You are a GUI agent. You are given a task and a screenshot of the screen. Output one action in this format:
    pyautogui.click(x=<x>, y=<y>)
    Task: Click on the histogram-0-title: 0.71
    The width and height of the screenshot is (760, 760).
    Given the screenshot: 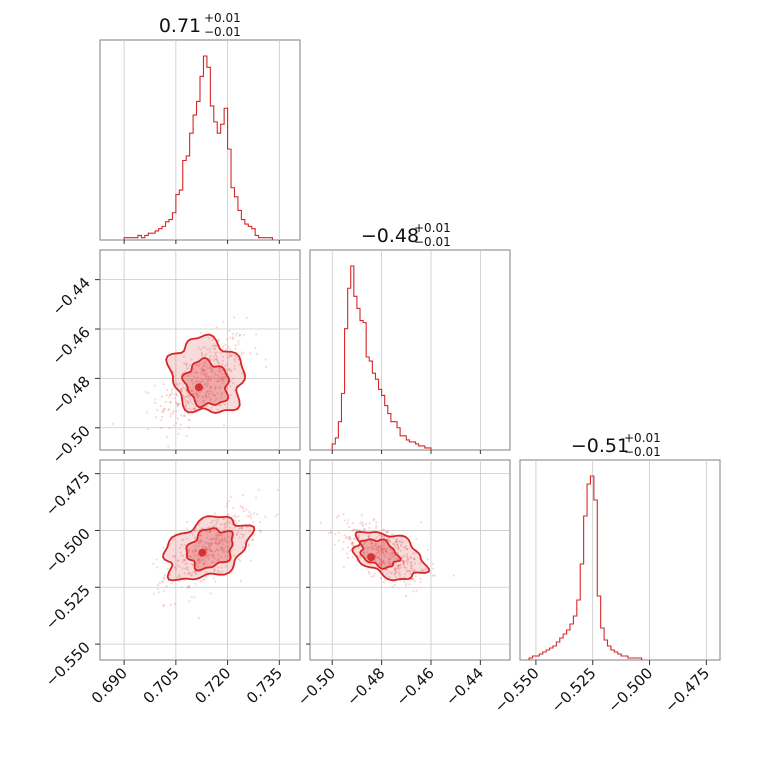 What is the action you would take?
    pyautogui.click(x=180, y=26)
    